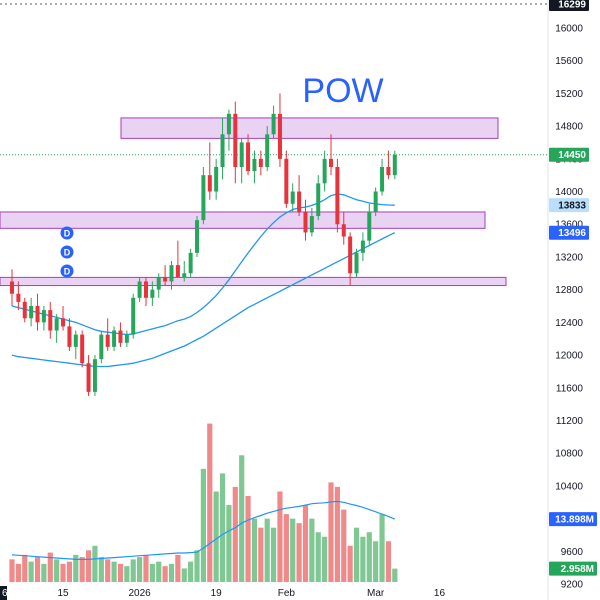 The width and height of the screenshot is (600, 600). Describe the element at coordinates (3, 593) in the screenshot. I see `time-axis-edge-badge` at that location.